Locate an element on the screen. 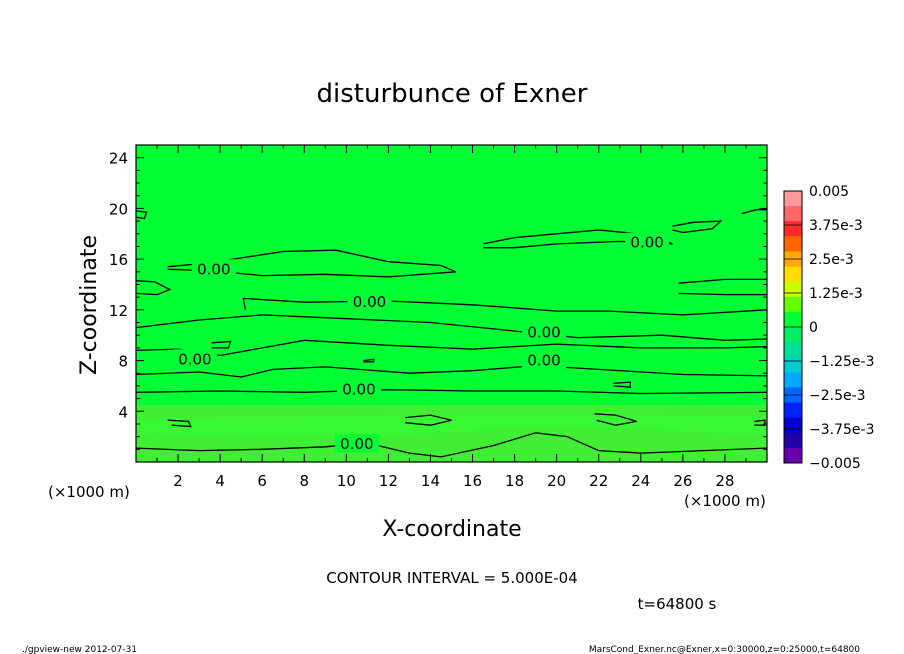  contour-interval-text: CONTOUR INTERVAL = 5.000E-04 is located at coordinates (451, 578).